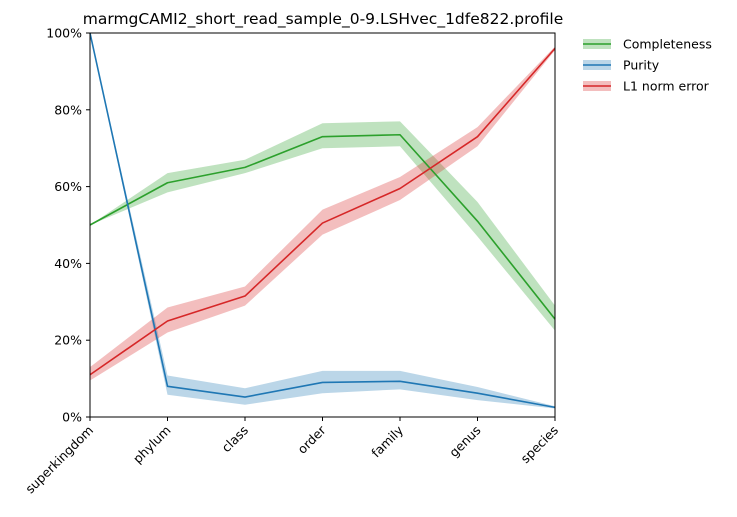 The height and width of the screenshot is (517, 737). I want to click on purity-legend-label: Purity, so click(641, 65).